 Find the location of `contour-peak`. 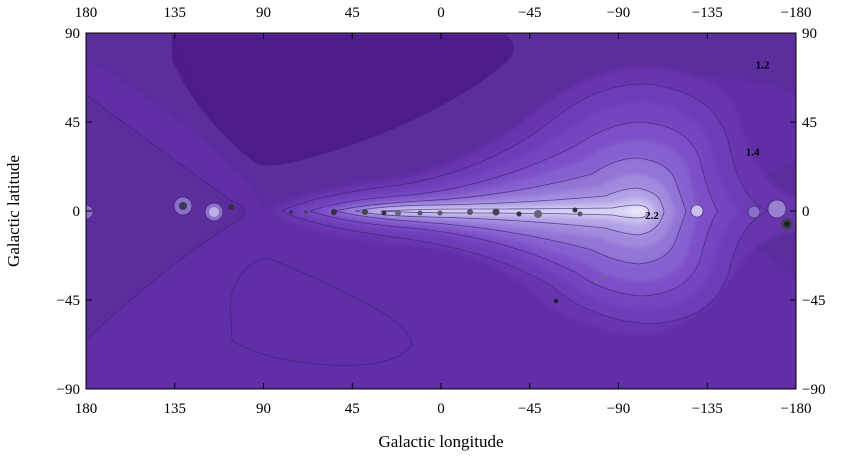

contour-peak is located at coordinates (638, 211).